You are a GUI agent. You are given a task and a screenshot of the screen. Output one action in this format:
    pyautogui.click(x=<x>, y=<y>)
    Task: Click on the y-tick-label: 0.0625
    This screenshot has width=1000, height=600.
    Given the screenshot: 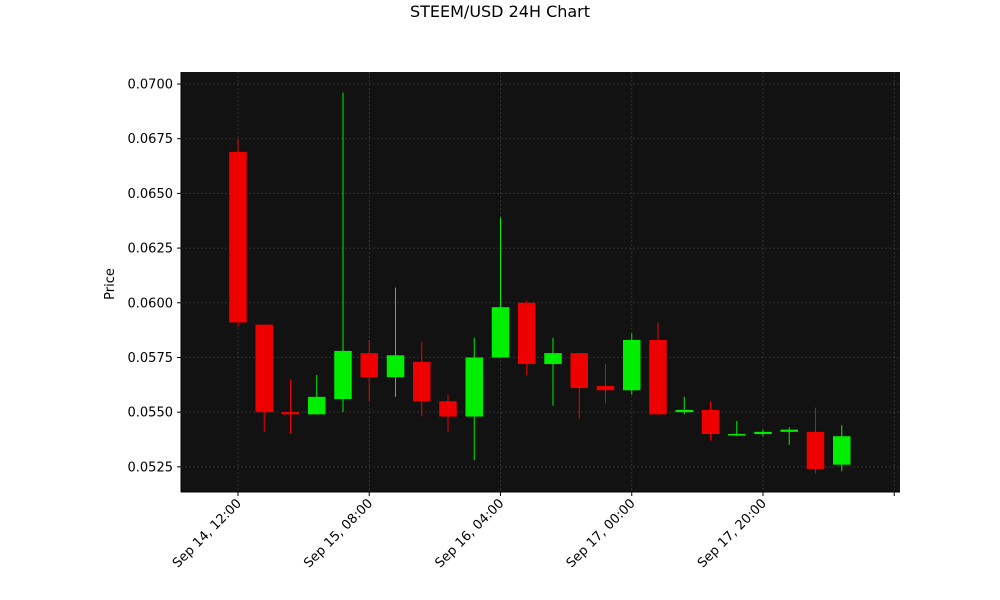 What is the action you would take?
    pyautogui.click(x=151, y=249)
    